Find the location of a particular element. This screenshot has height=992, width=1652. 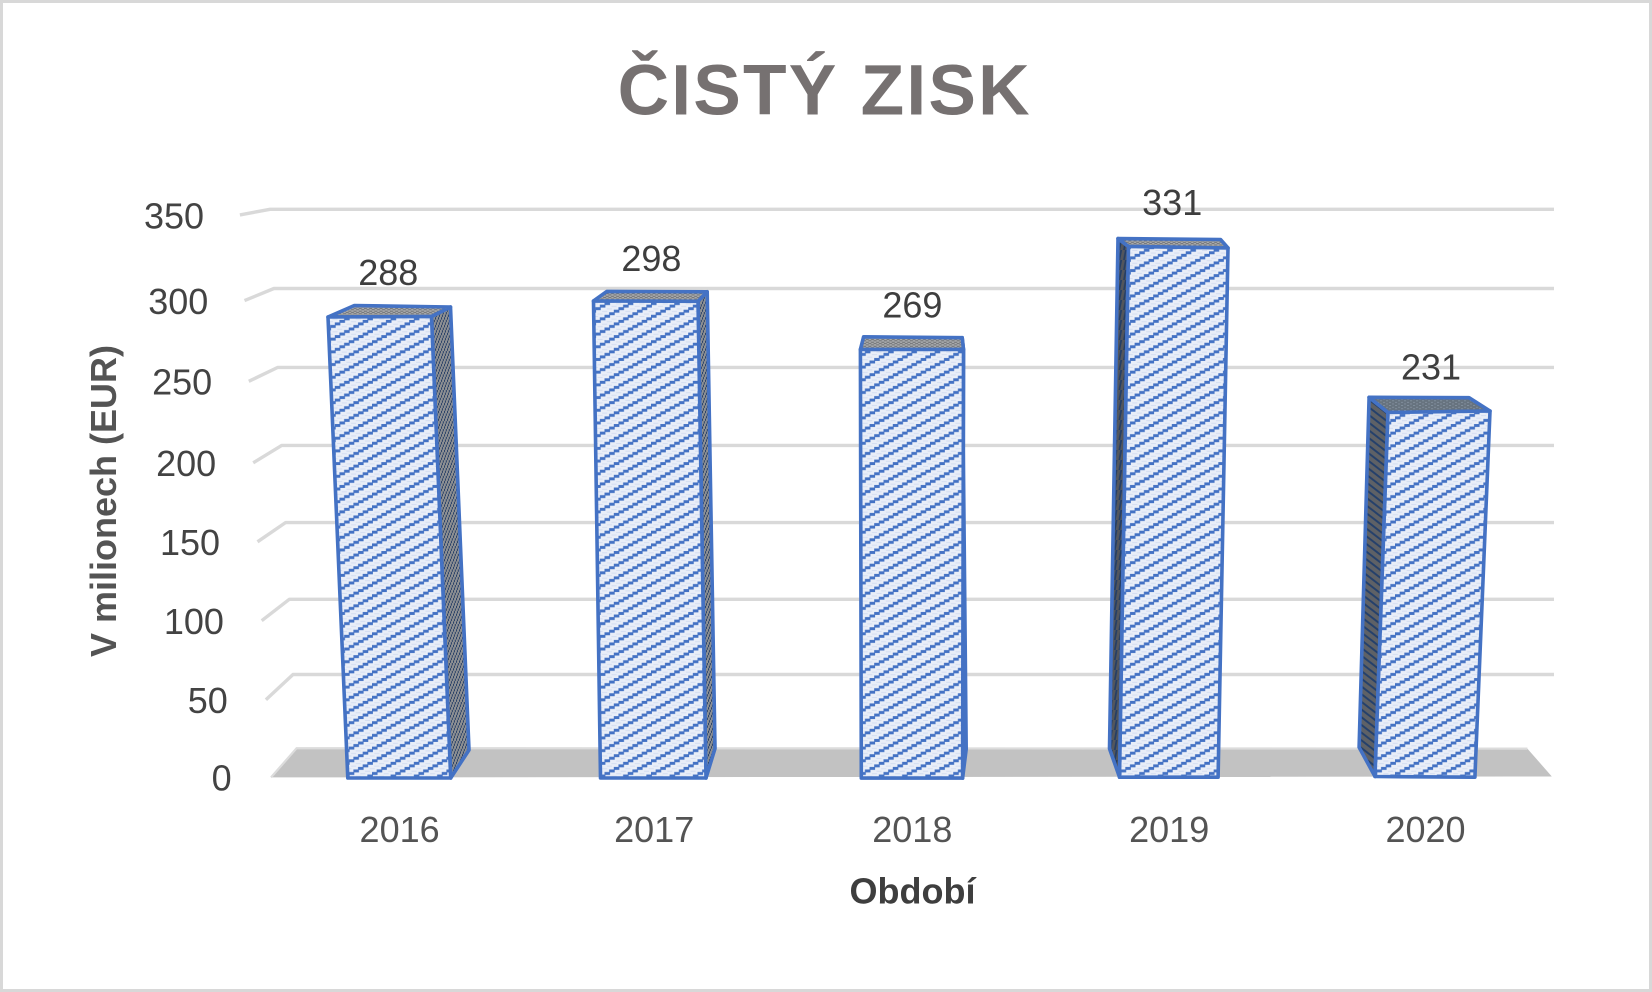

svg-text: 231 is located at coordinates (1431, 366).